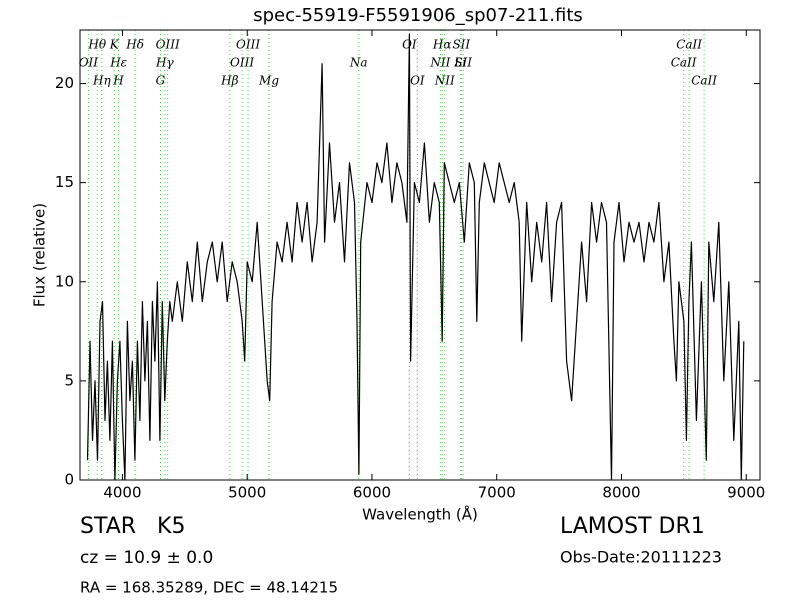 The height and width of the screenshot is (600, 800). Describe the element at coordinates (134, 45) in the screenshot. I see `spectral-line-label: Hδ` at that location.